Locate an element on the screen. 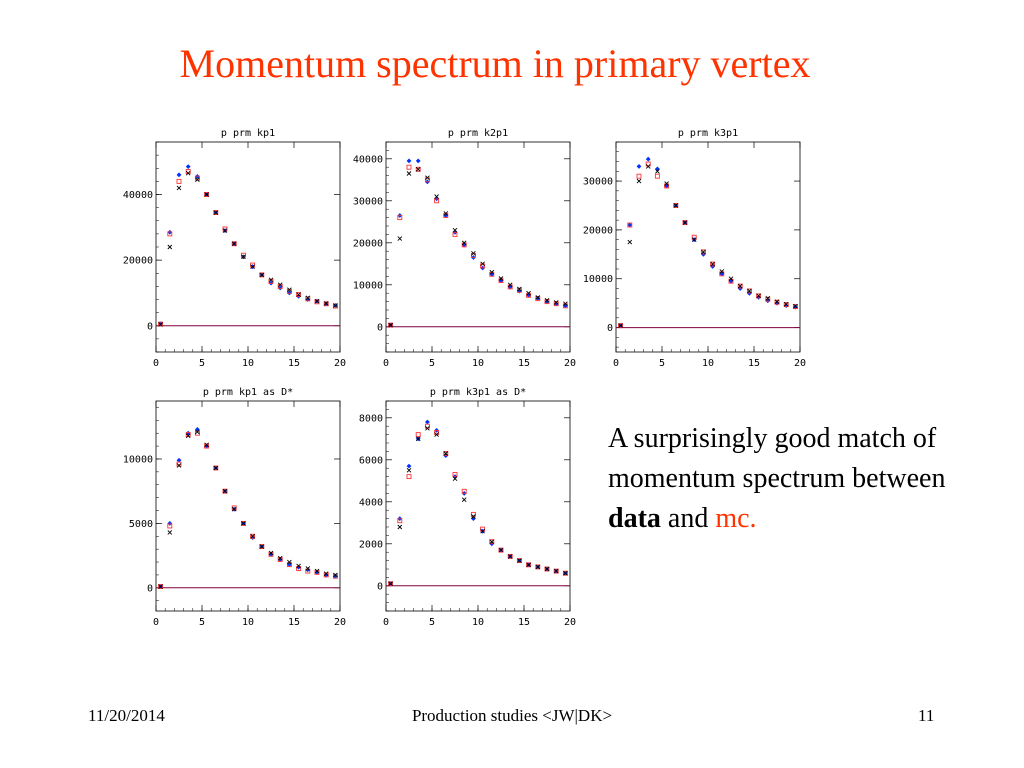  footer-date: 11/20/2014 is located at coordinates (126, 715).